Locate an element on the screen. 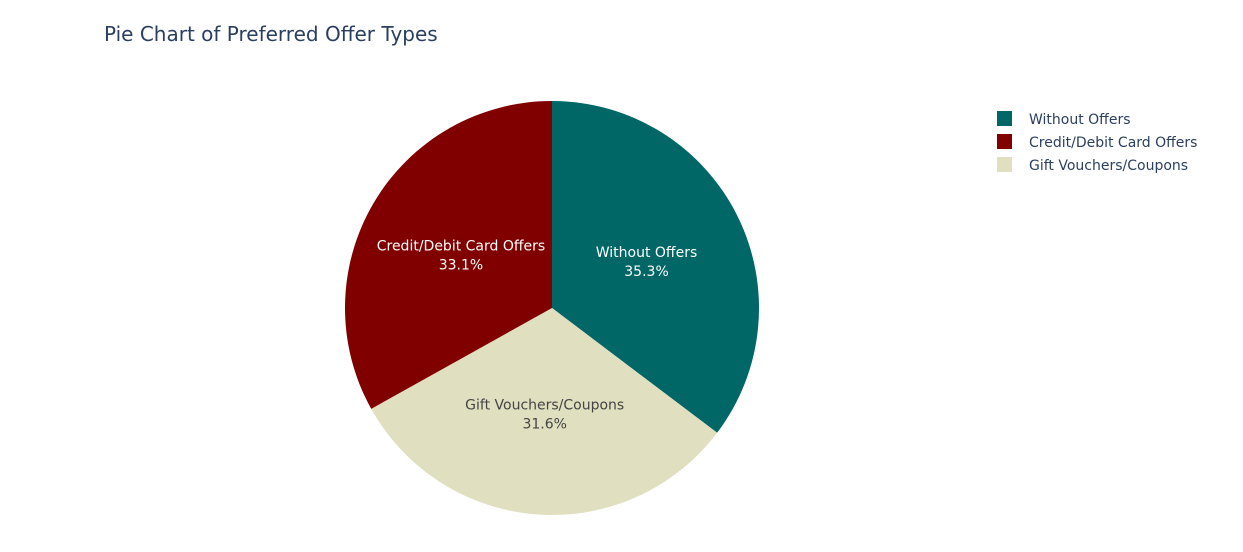 Image resolution: width=1243 pixels, height=552 pixels. legend-item-without-offers: Without Offers is located at coordinates (1064, 119).